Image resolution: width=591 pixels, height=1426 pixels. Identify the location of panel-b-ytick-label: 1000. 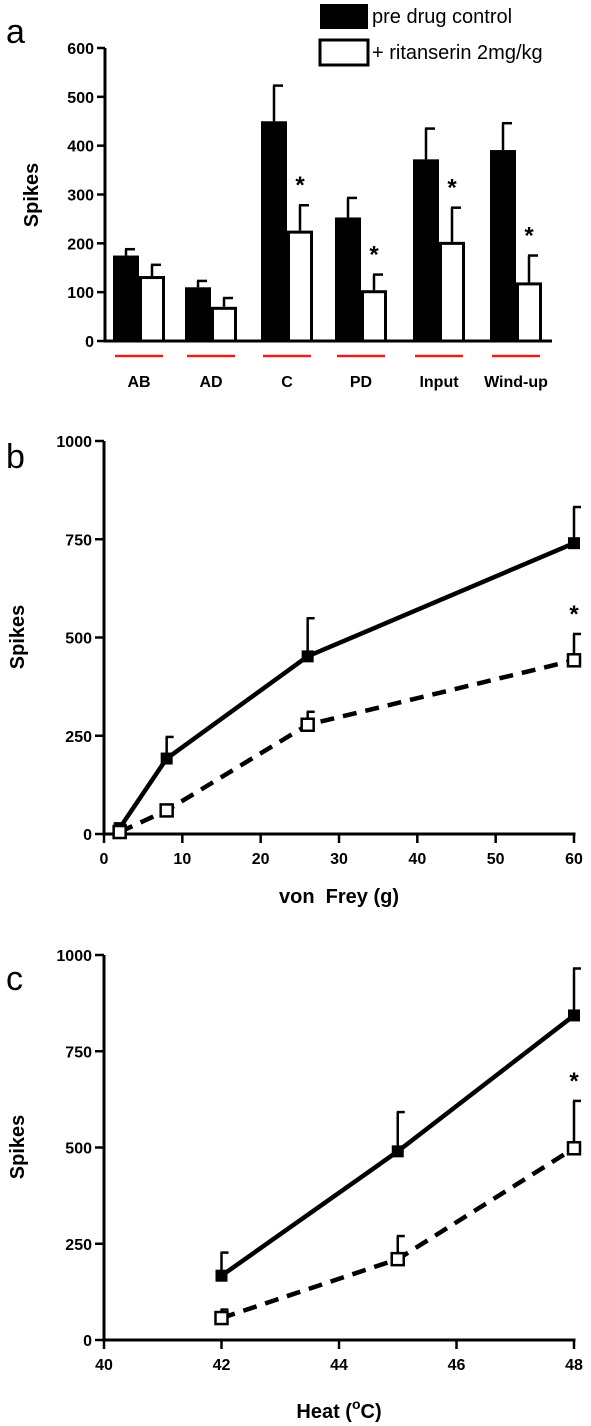
(74, 442).